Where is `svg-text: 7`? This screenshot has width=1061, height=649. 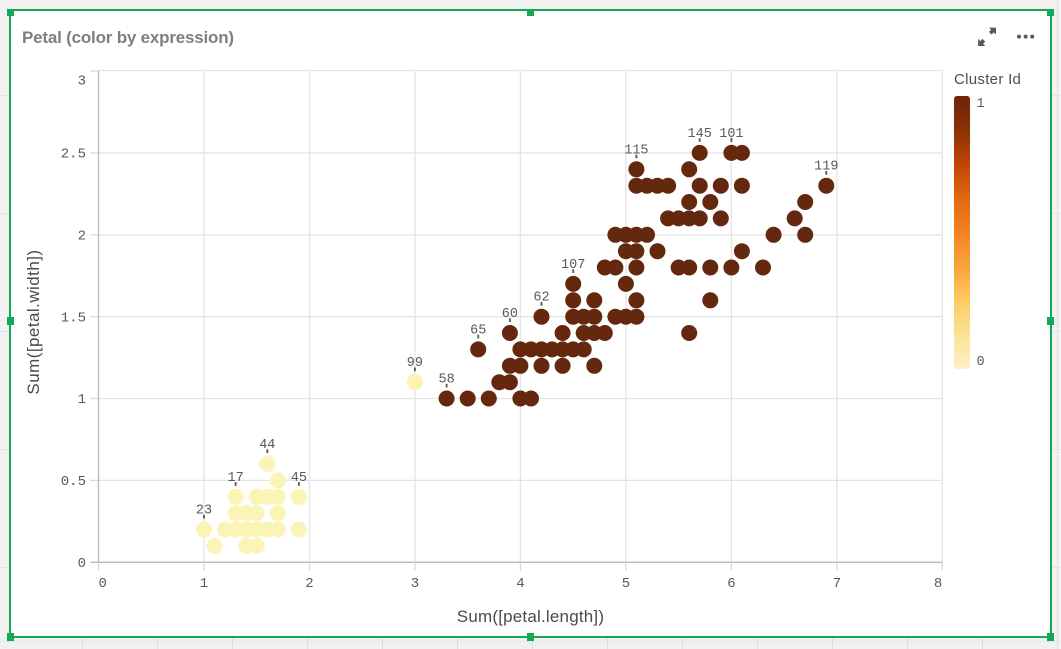 svg-text: 7 is located at coordinates (837, 584).